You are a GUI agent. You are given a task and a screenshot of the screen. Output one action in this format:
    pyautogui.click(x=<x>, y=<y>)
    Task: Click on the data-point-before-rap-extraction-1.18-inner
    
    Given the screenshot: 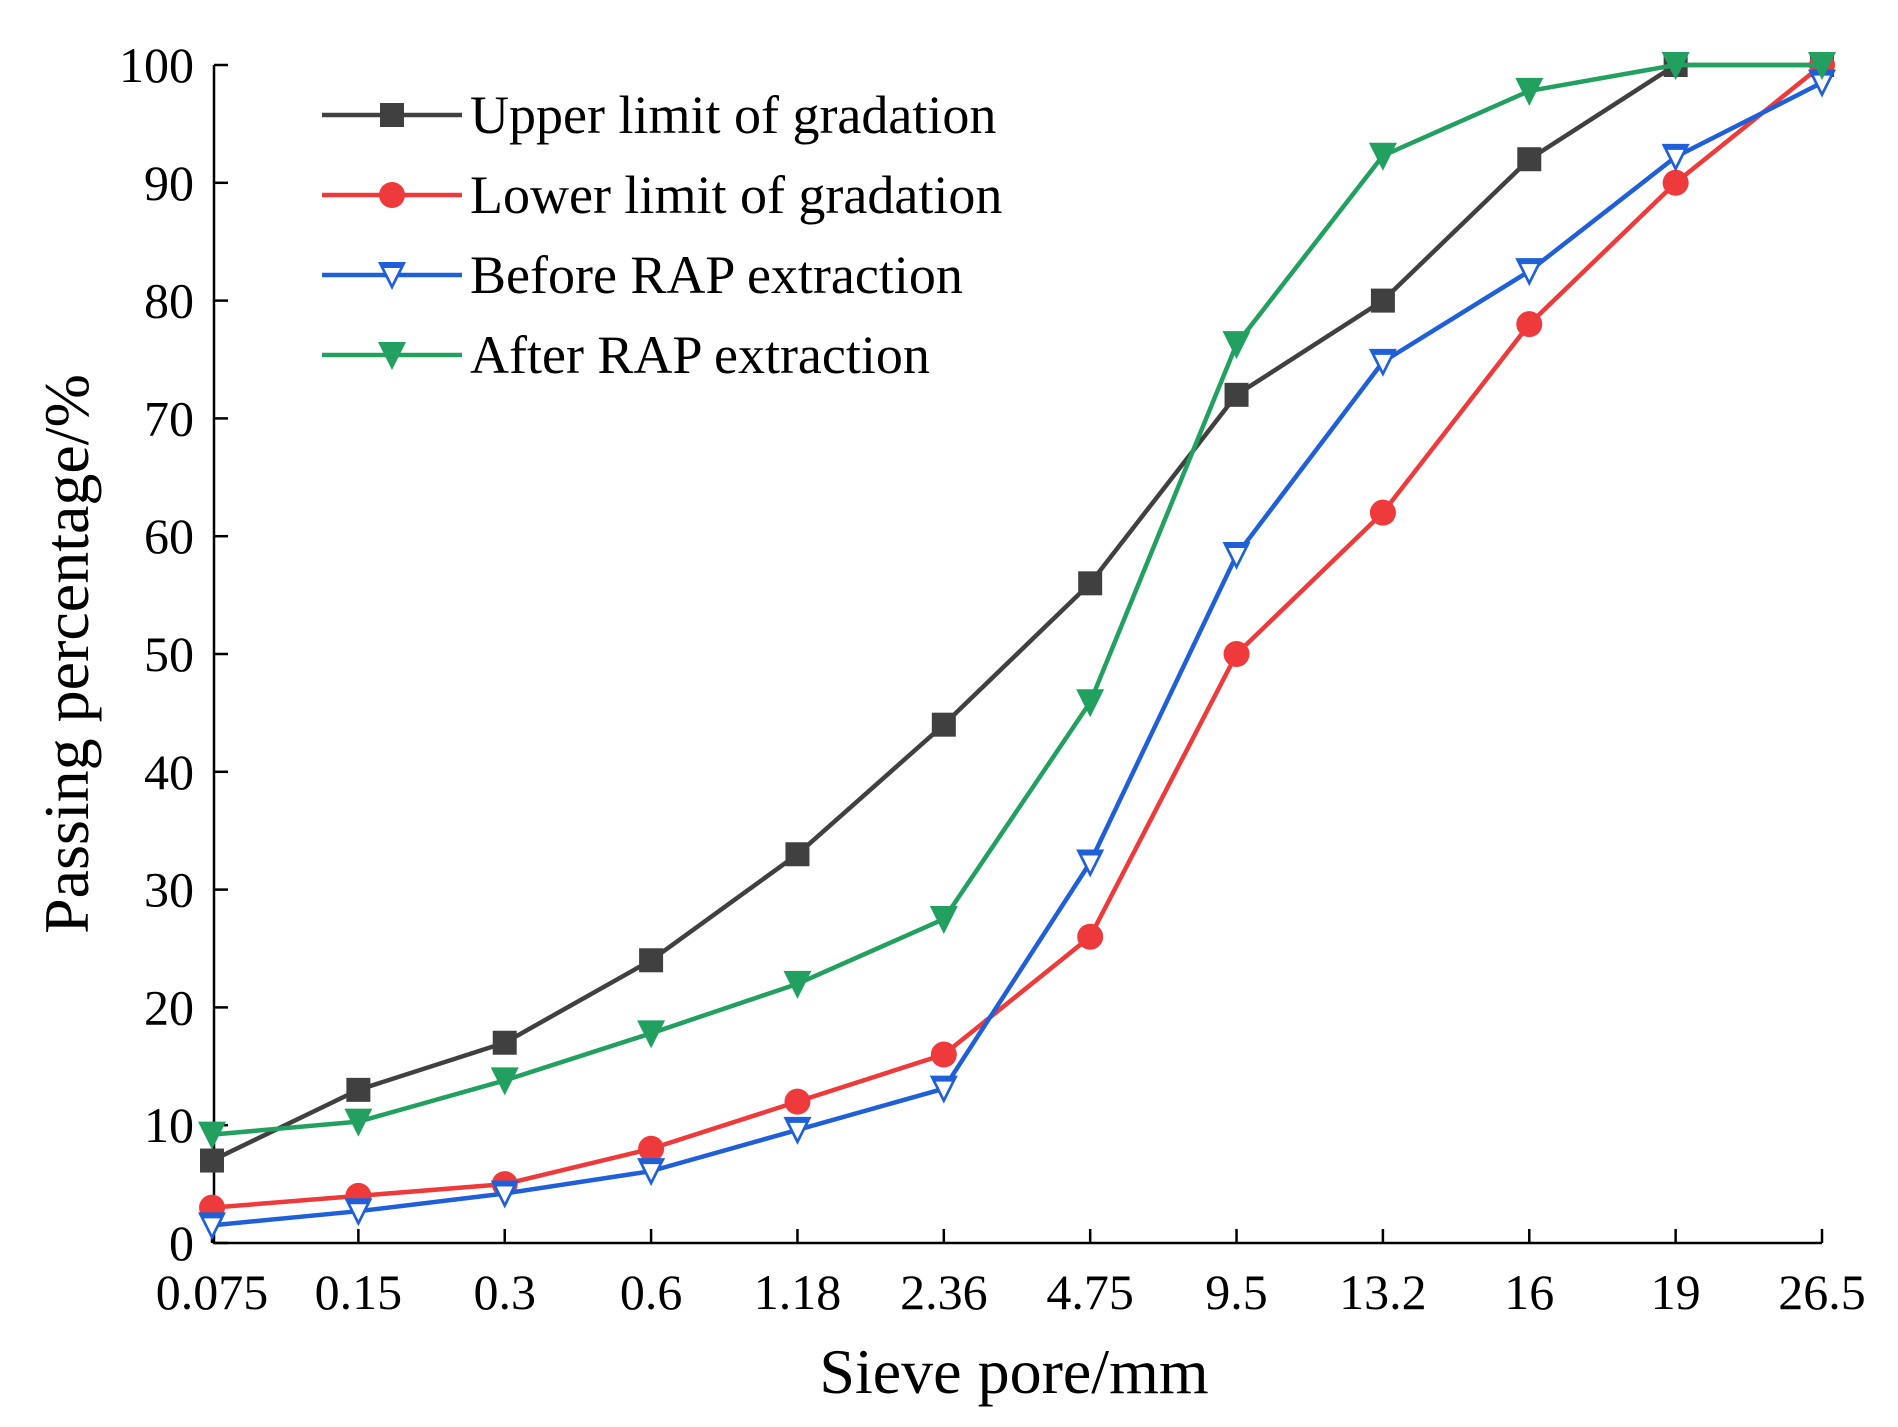 What is the action you would take?
    pyautogui.click(x=797, y=1130)
    